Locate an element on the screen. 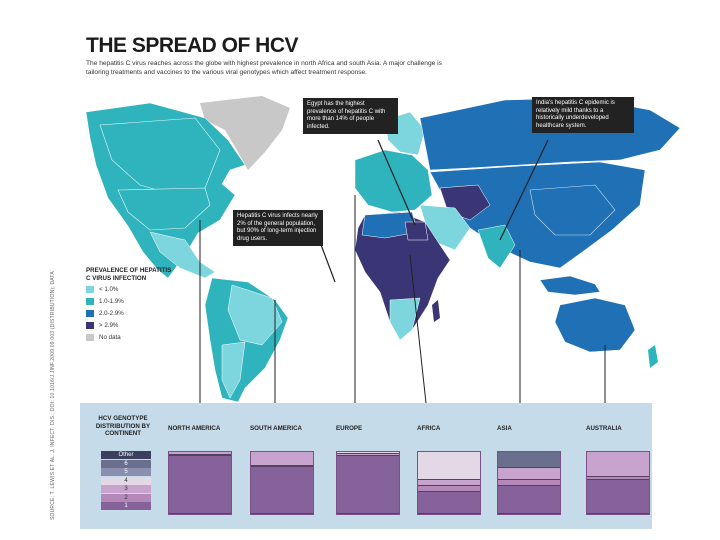 Image resolution: width=720 pixels, height=540 pixels. legend-item: No data is located at coordinates (131, 337).